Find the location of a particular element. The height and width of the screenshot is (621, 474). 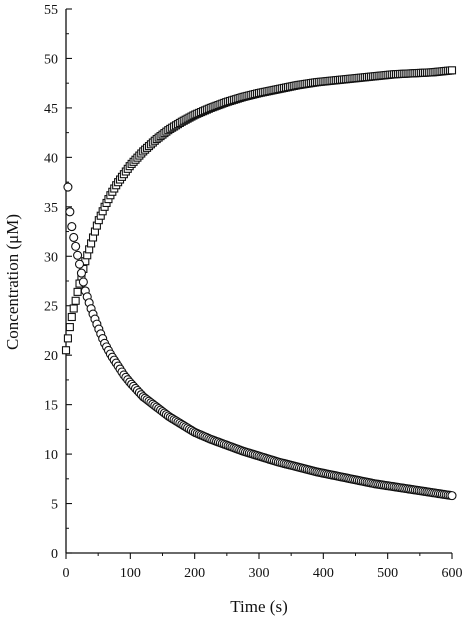

x-tick-label: 100 is located at coordinates (130, 573).